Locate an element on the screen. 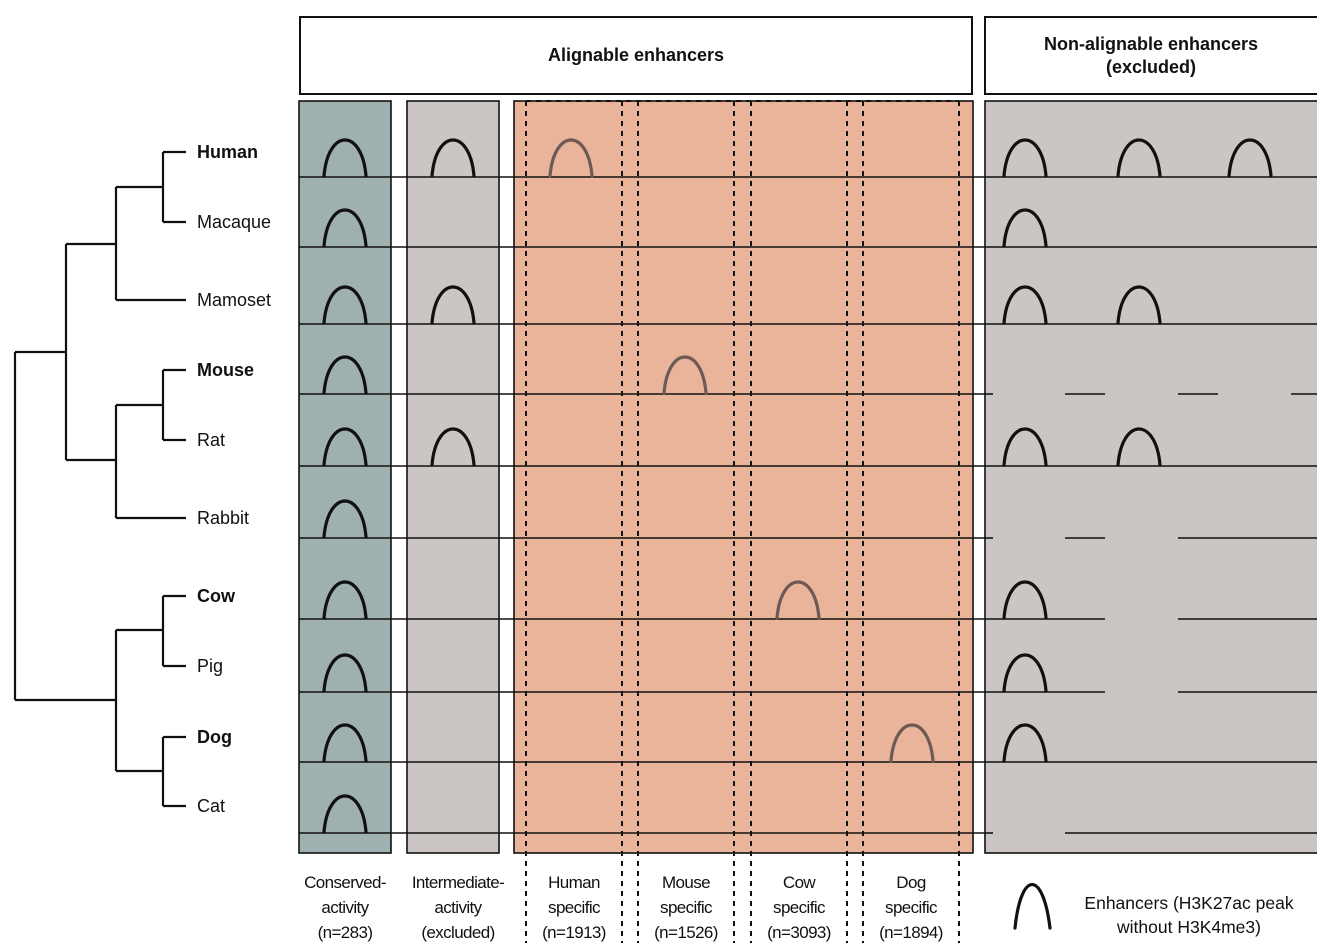 This screenshot has width=1317, height=945. species-label-mamoset: Mamoset is located at coordinates (234, 300).